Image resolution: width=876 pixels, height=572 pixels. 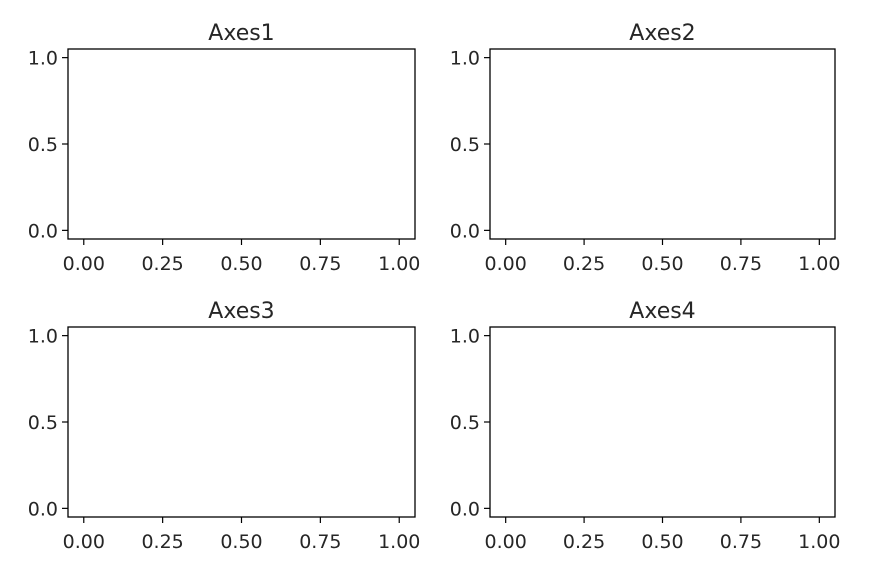 What do you see at coordinates (662, 33) in the screenshot?
I see `subplot-title: Axes2` at bounding box center [662, 33].